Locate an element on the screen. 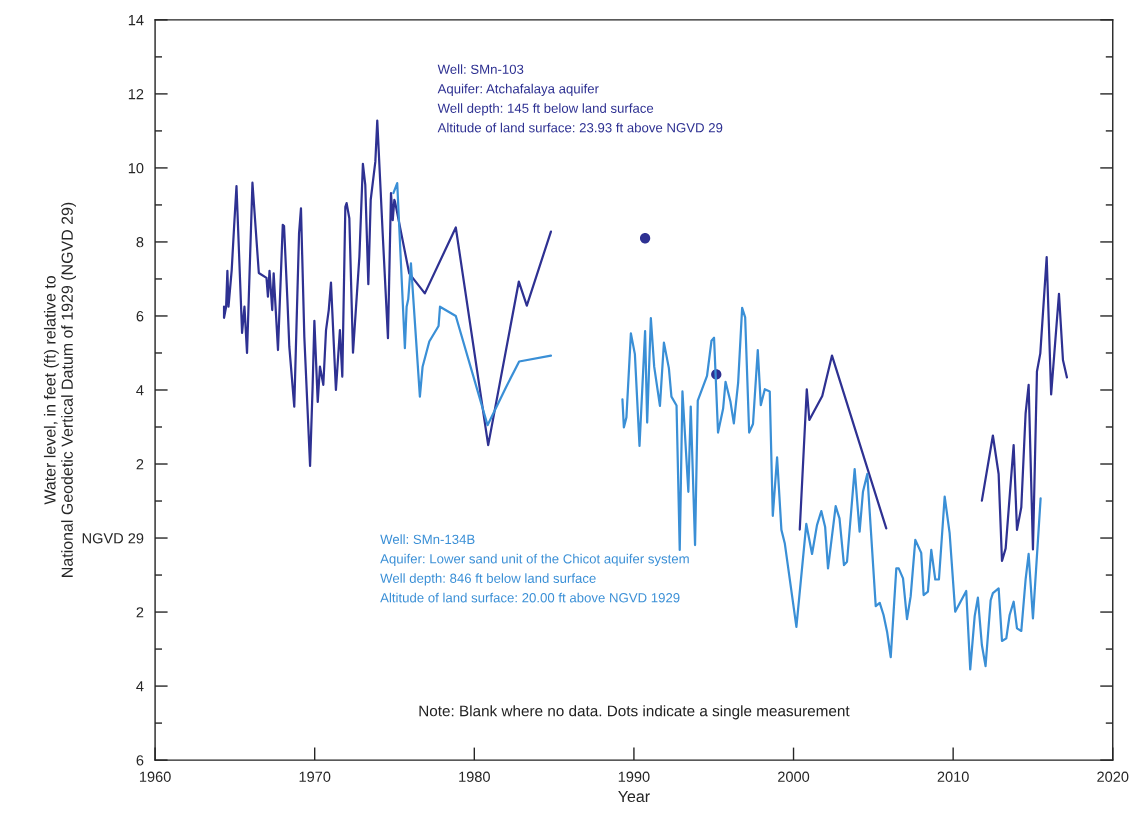 The width and height of the screenshot is (1132, 828). text: Well: SMn-103 Aquifer: Atchafalaya aquifer Well depth: 145 ft below land surface Altitude of land surface: 23.93 ft above NGVD 29 is located at coordinates (580, 98).